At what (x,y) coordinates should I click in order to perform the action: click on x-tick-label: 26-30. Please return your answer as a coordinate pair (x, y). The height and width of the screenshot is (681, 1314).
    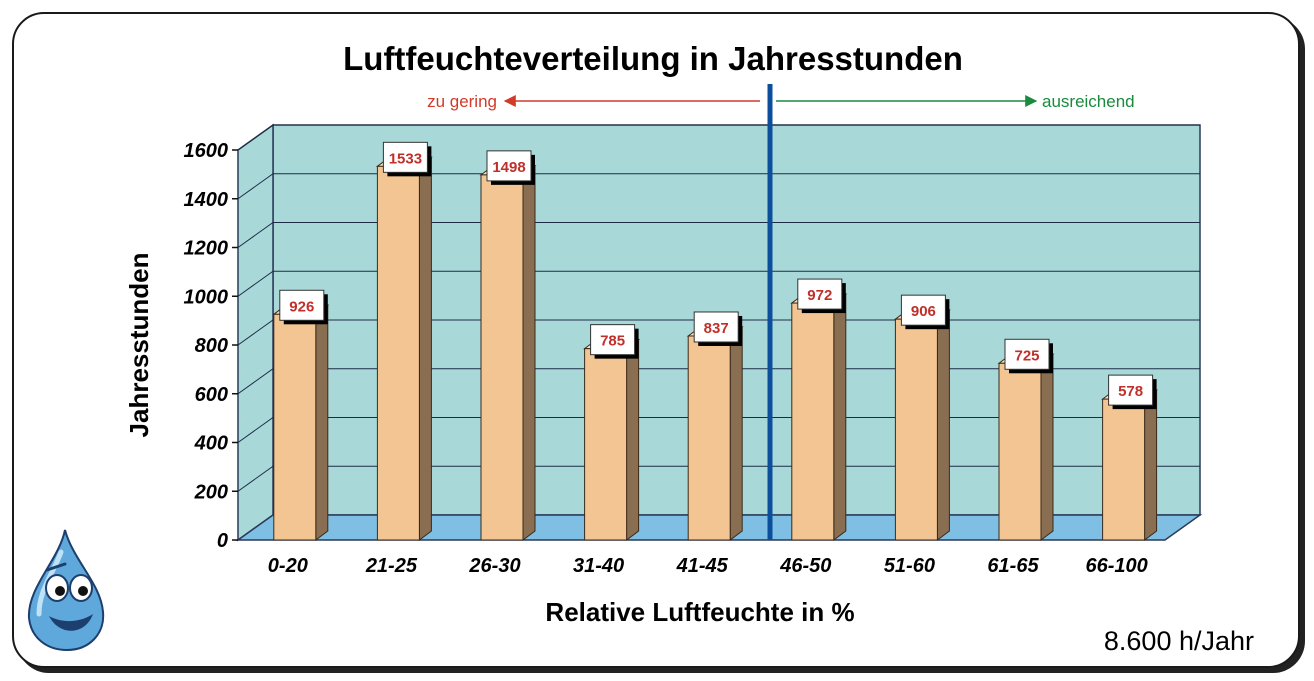
    Looking at the image, I should click on (494, 566).